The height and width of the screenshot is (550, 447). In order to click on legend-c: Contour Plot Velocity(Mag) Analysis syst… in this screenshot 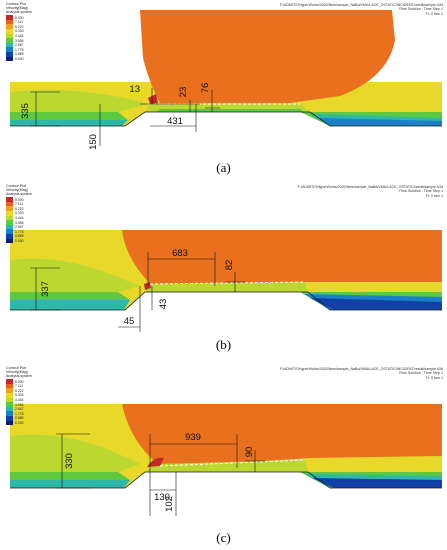, I will do `click(26, 396)`.